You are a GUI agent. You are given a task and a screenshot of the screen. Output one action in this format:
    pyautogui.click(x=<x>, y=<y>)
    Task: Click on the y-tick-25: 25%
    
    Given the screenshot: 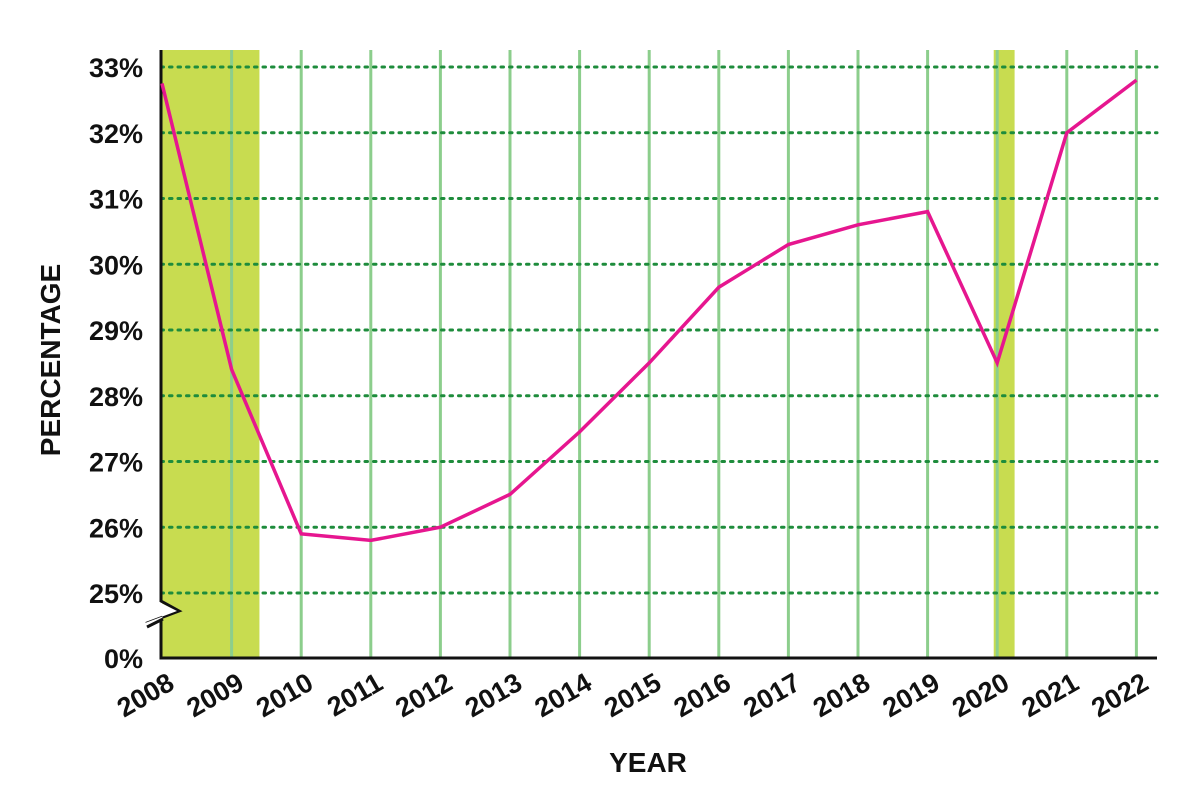 What is the action you would take?
    pyautogui.click(x=116, y=594)
    